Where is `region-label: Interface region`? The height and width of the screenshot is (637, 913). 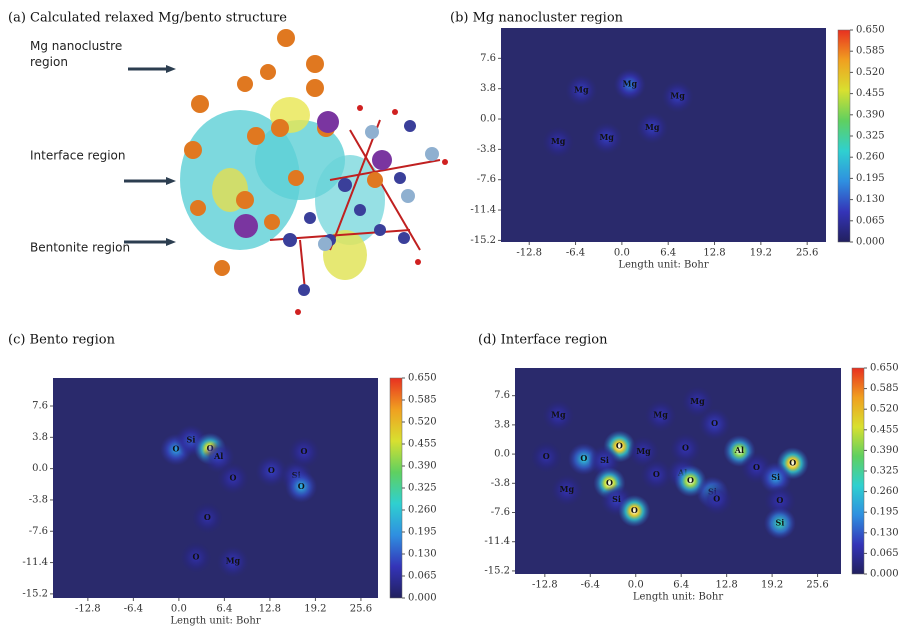 region-label: Interface region is located at coordinates (78, 156).